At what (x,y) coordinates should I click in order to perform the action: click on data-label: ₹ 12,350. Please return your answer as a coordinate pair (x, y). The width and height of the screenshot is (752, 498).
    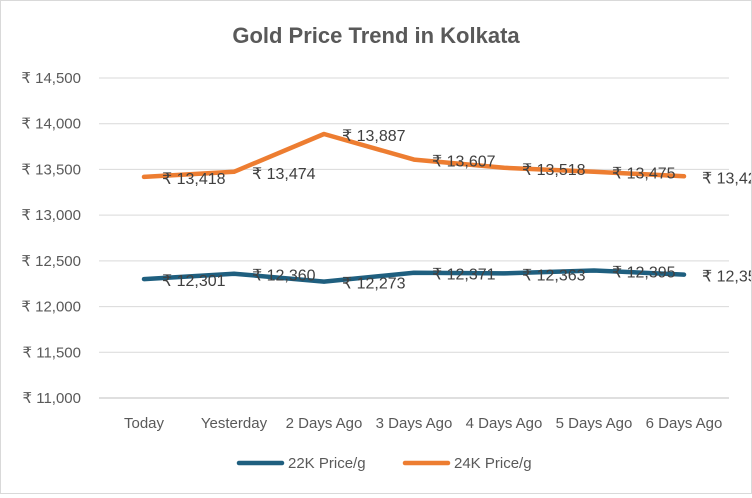
    Looking at the image, I should click on (726, 277).